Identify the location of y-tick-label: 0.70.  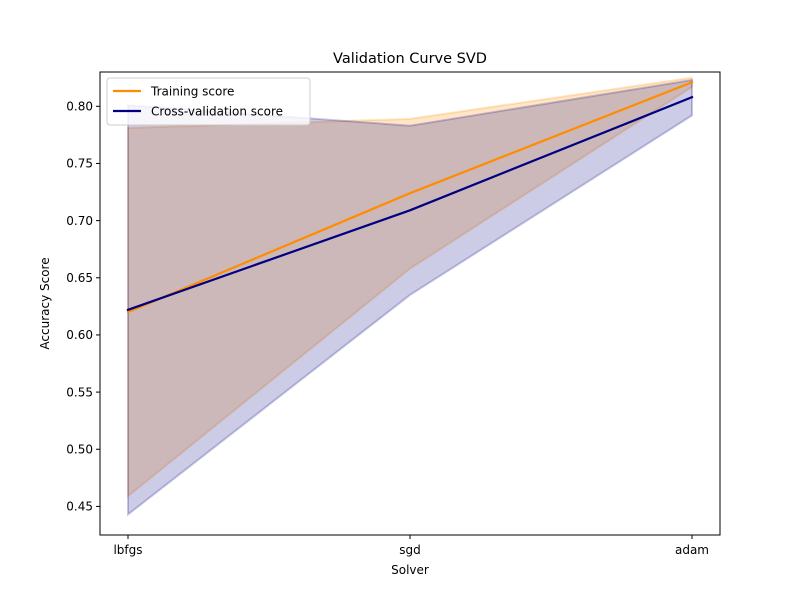
(79, 221).